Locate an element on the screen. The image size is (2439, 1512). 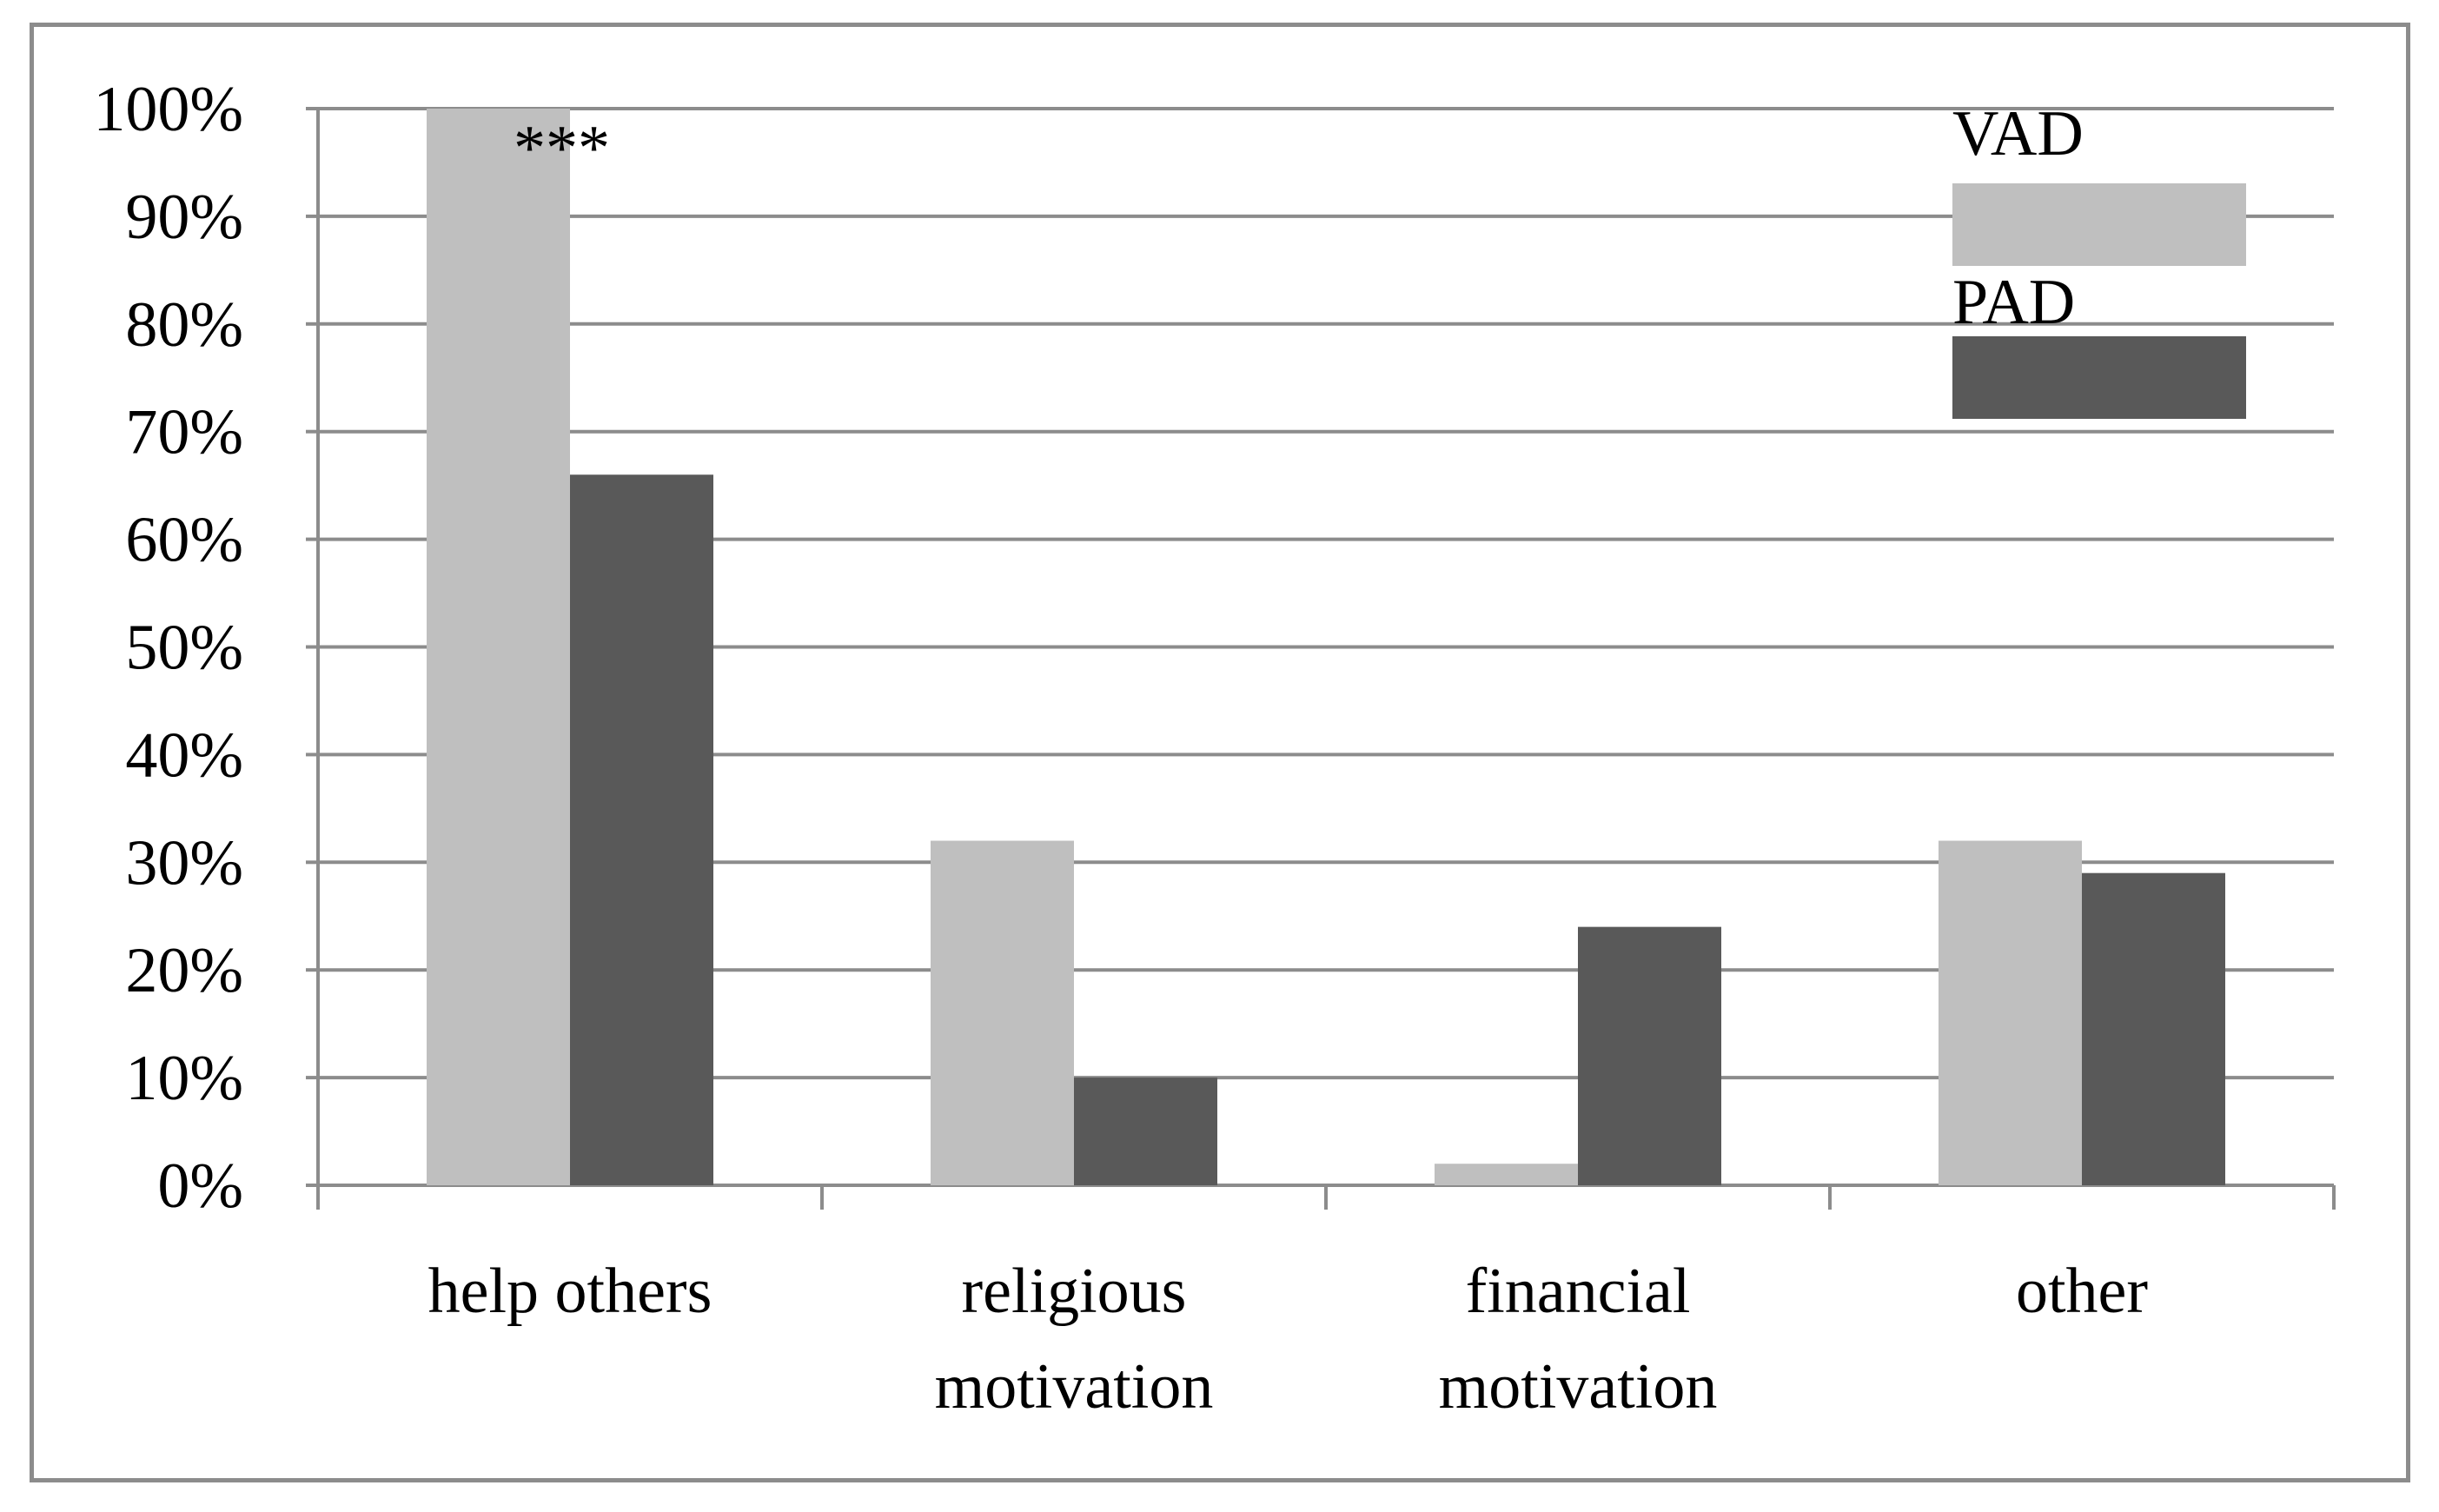
legend-label-vad: VAD is located at coordinates (2018, 133).